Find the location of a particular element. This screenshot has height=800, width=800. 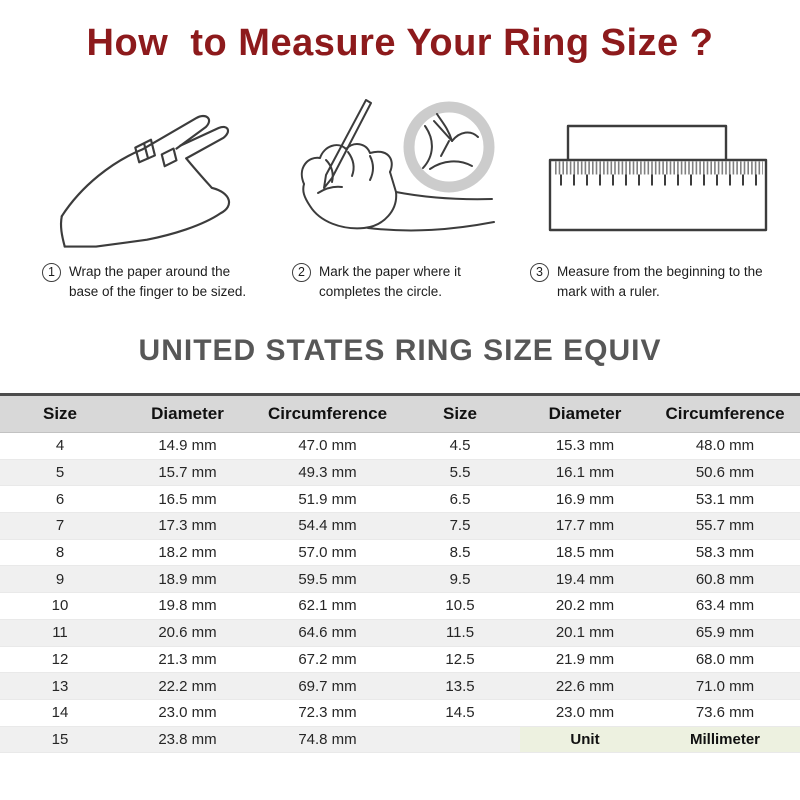

table-cell: 14 is located at coordinates (60, 713).